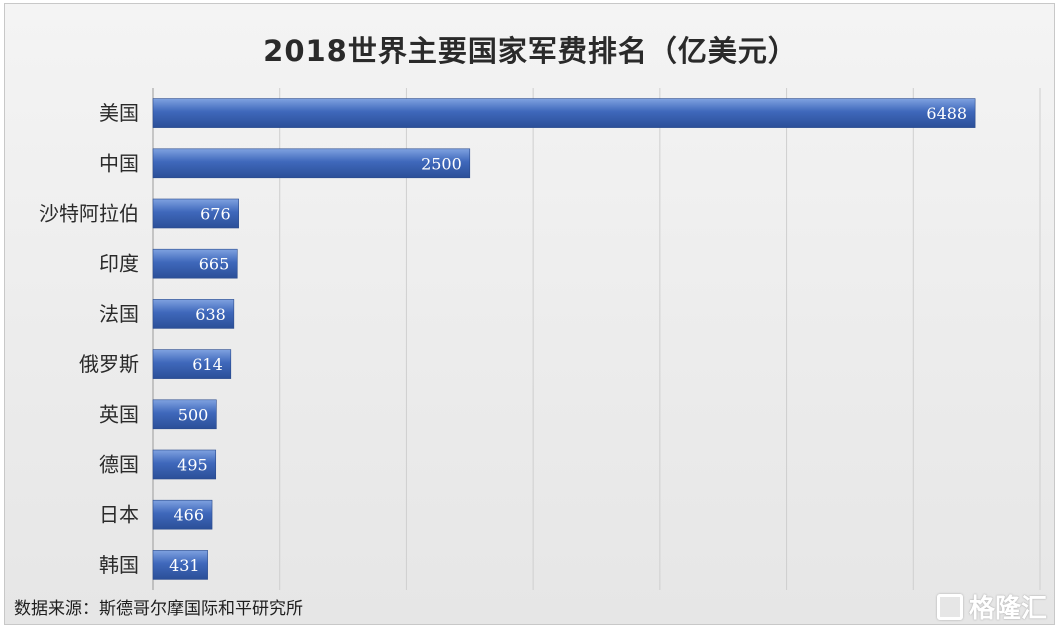 This screenshot has width=1061, height=630. What do you see at coordinates (119, 515) in the screenshot?
I see `category-label: 日本` at bounding box center [119, 515].